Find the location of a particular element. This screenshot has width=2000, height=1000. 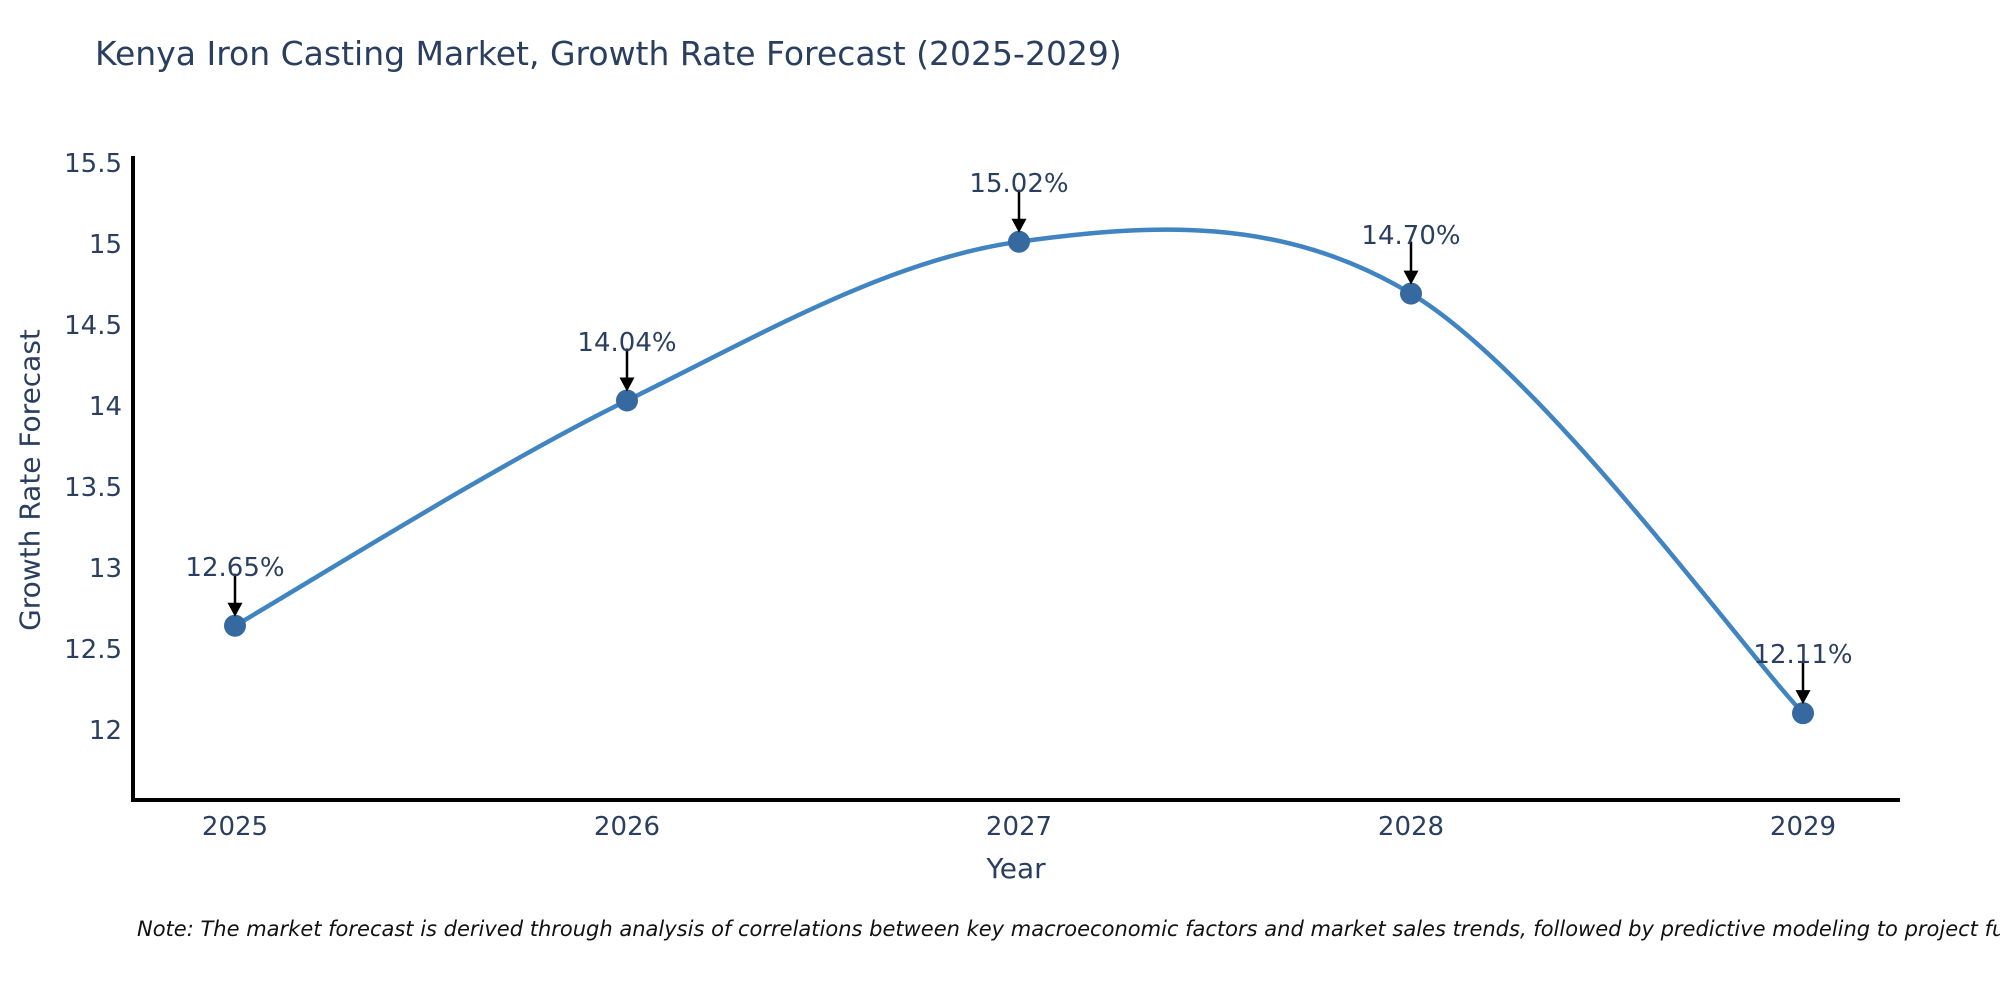

point-annotation-label: 12.65% is located at coordinates (235, 567).